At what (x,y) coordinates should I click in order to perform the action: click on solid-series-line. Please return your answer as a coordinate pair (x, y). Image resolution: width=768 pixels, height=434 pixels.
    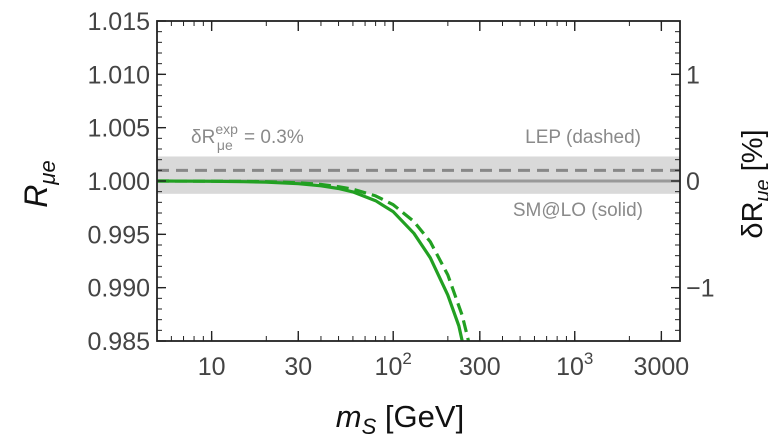
    Looking at the image, I should click on (310, 260).